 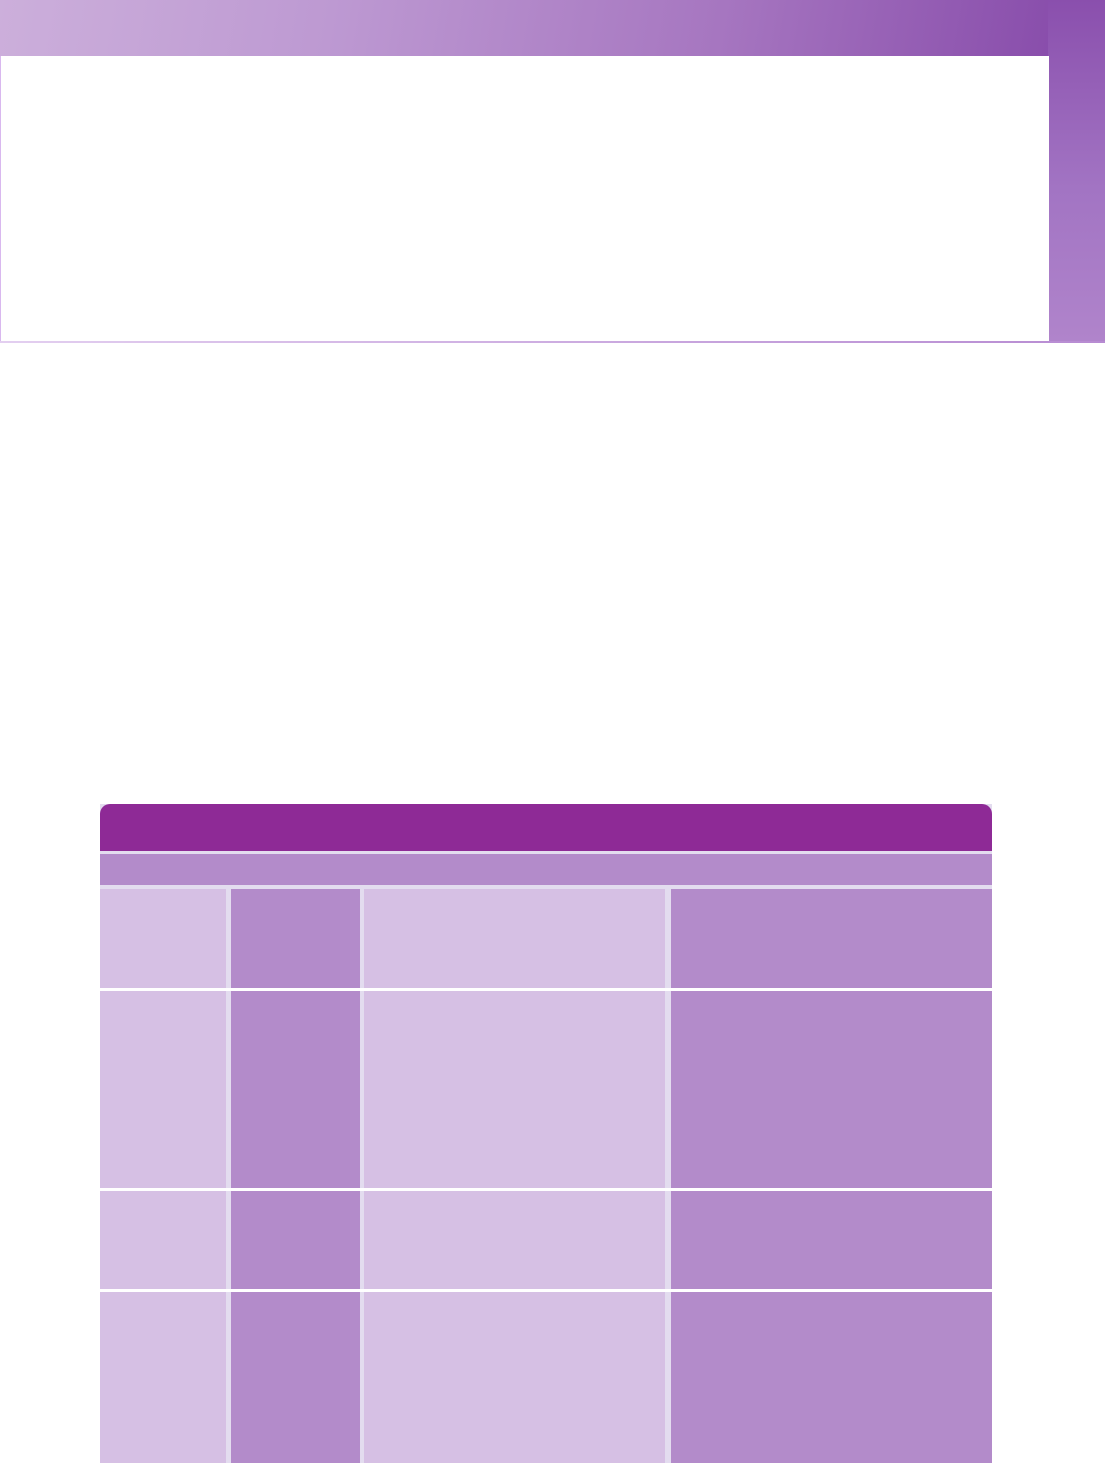 I want to click on header-banner-side, so click(x=1076, y=171).